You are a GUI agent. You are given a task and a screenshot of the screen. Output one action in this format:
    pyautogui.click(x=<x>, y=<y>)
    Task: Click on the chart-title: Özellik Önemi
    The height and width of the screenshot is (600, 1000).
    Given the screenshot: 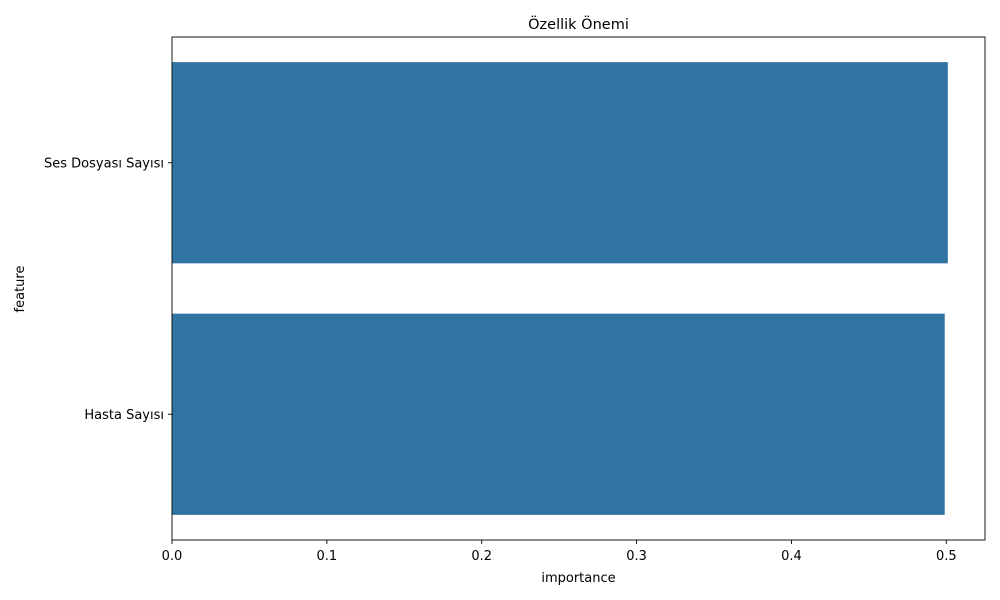 What is the action you would take?
    pyautogui.click(x=578, y=24)
    